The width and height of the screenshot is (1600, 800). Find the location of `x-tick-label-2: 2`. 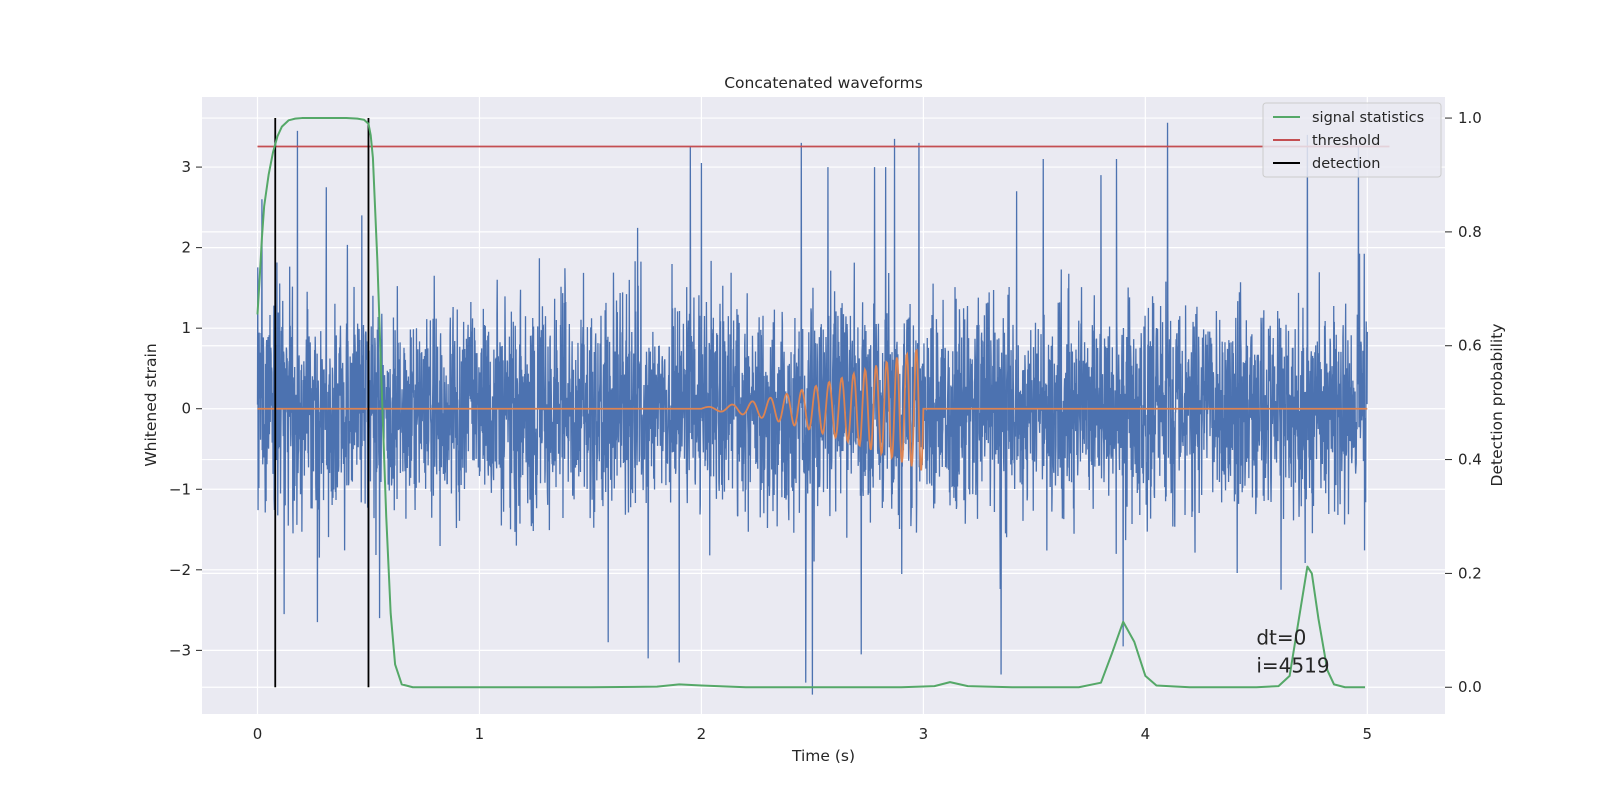

x-tick-label-2: 2 is located at coordinates (702, 734).